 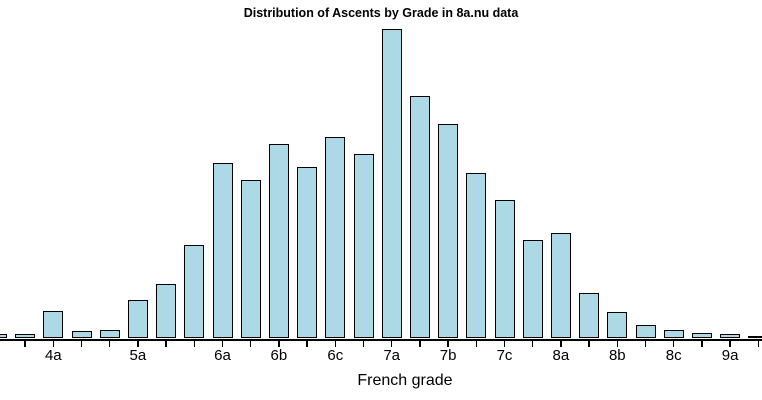 What do you see at coordinates (278, 240) in the screenshot?
I see `bar-6b` at bounding box center [278, 240].